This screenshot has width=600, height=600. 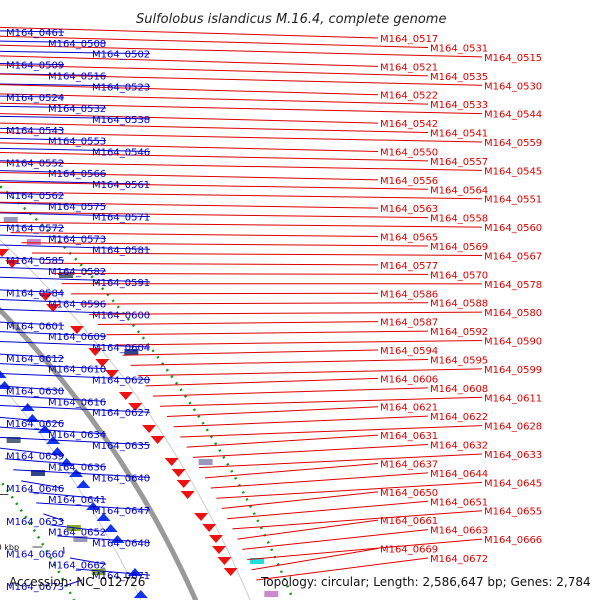 I want to click on gene-label: M164_0621, so click(x=409, y=408).